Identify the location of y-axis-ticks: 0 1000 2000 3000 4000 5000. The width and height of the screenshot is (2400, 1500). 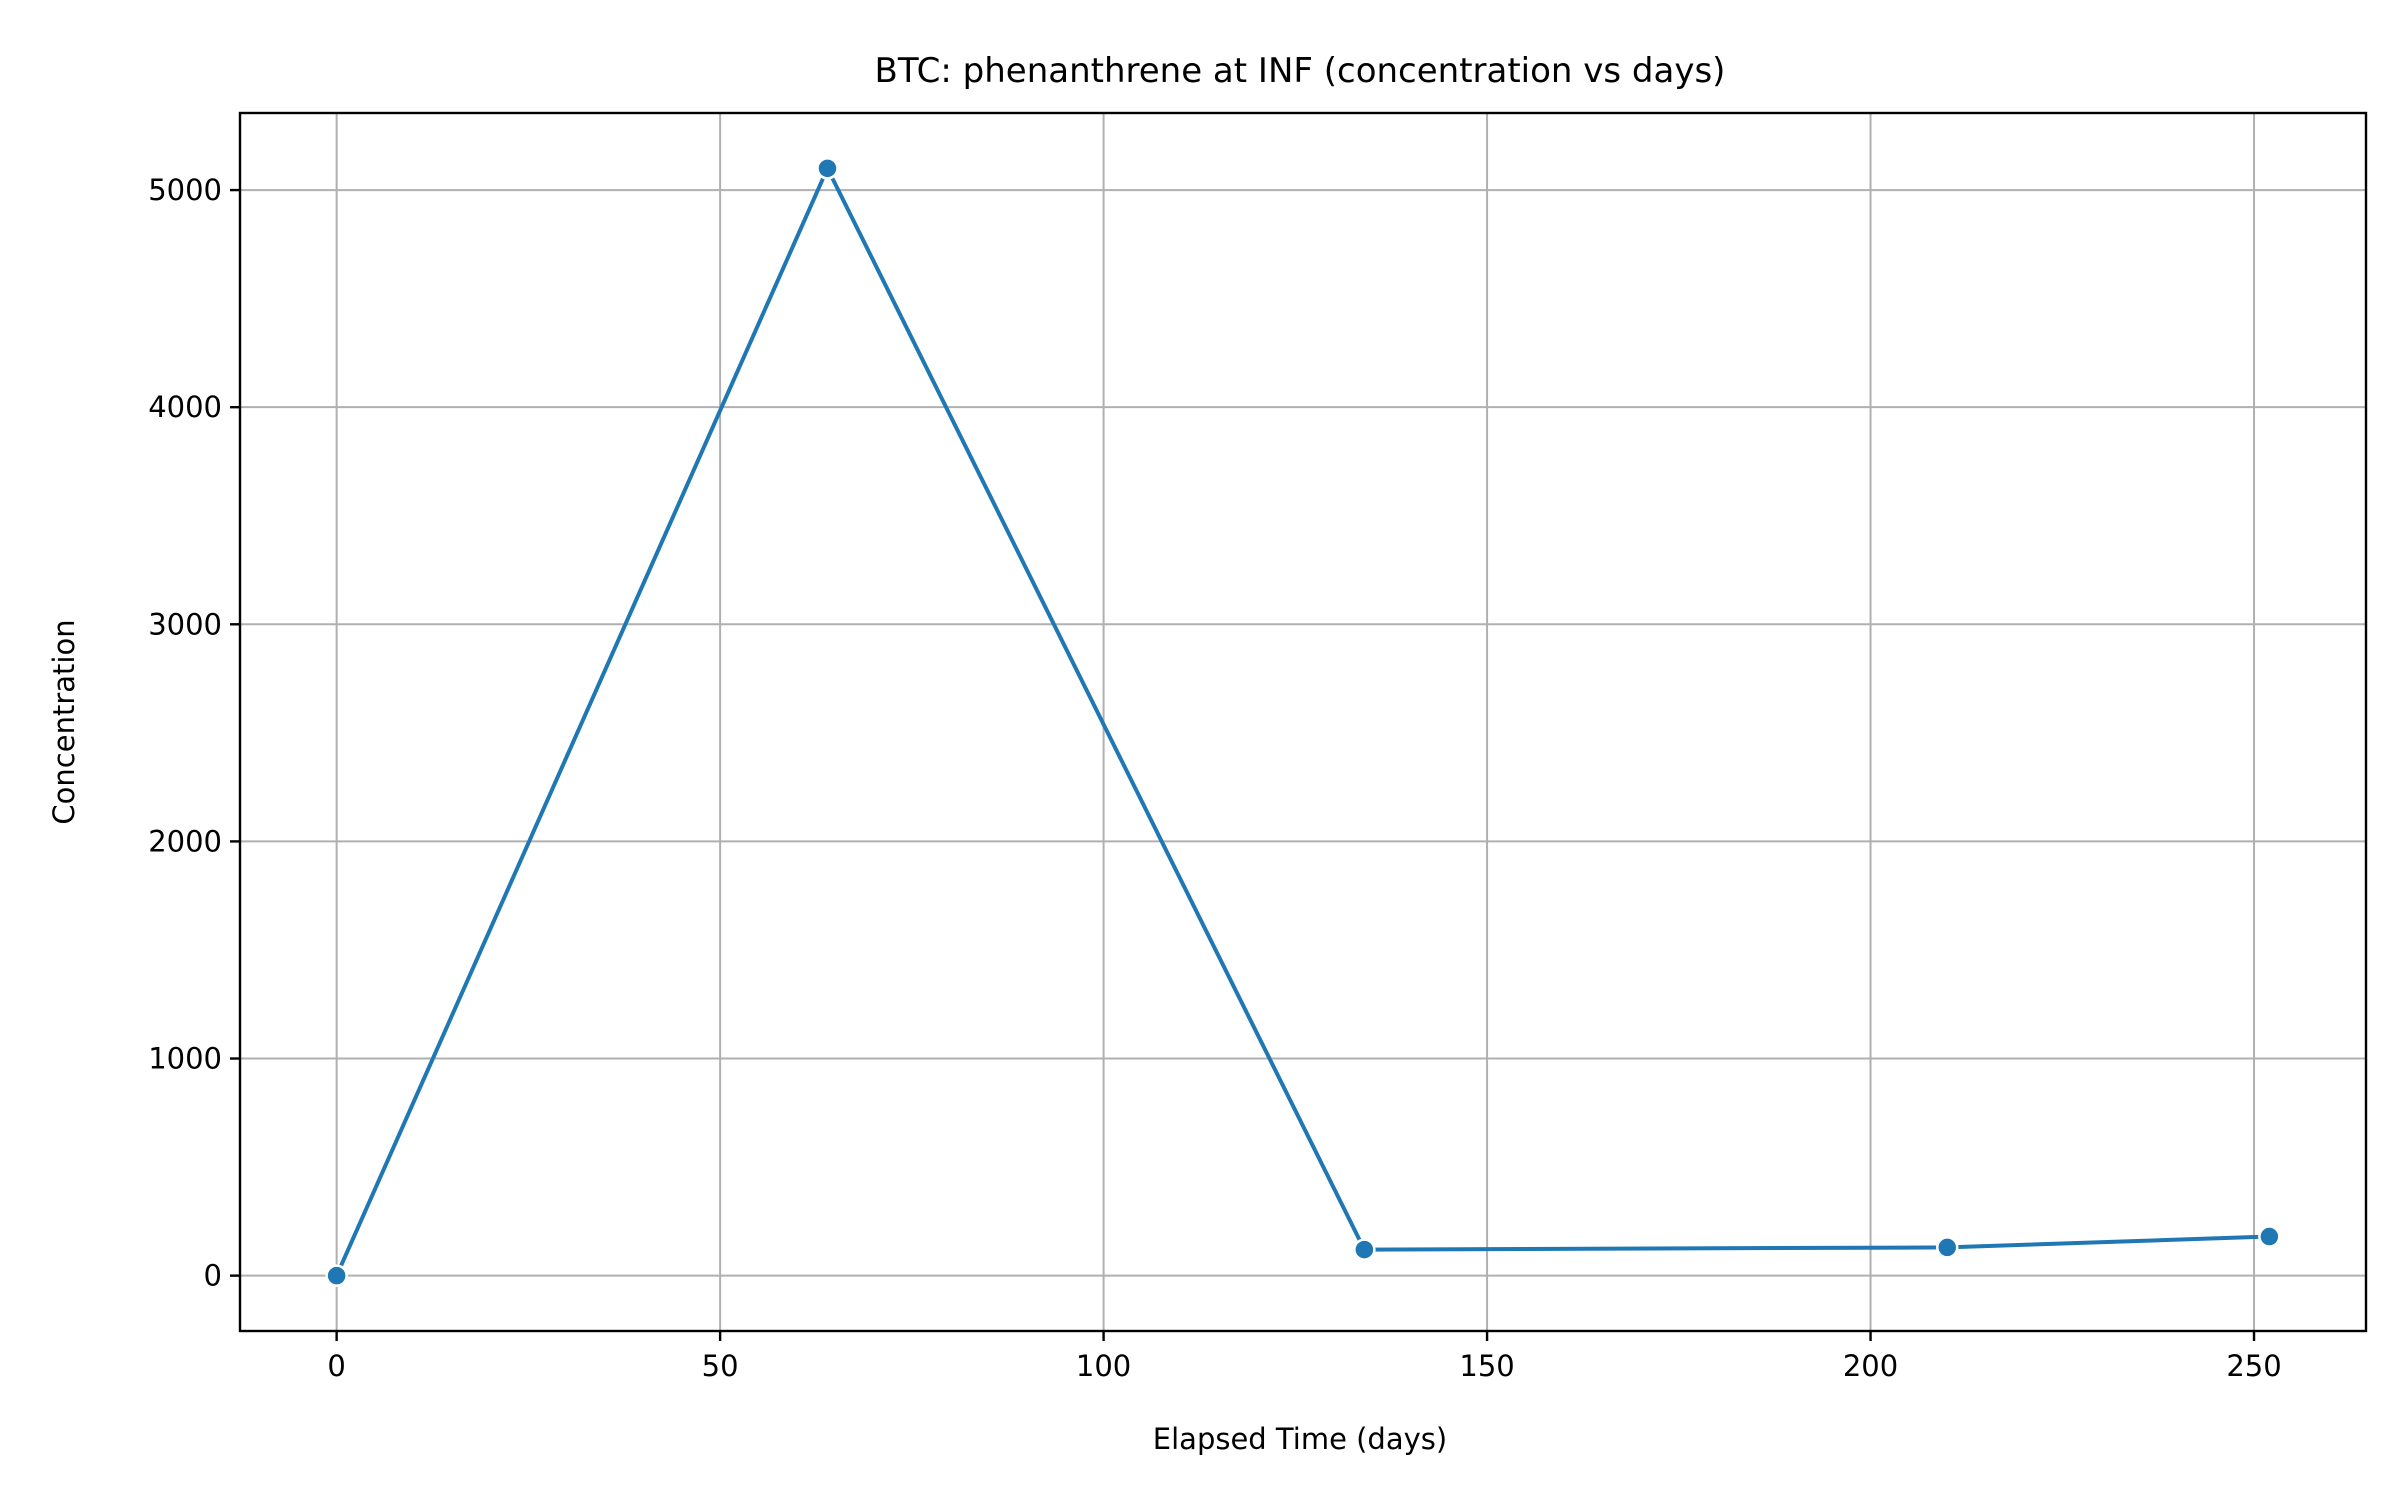
(194, 733).